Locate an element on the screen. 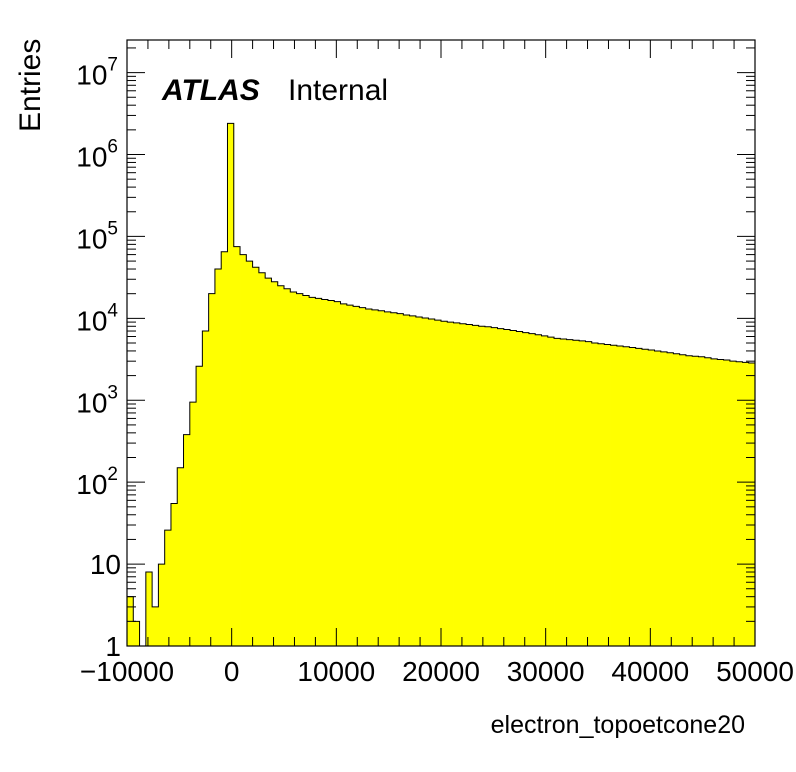  y-tick-label: 10⁴ is located at coordinates (97, 318).